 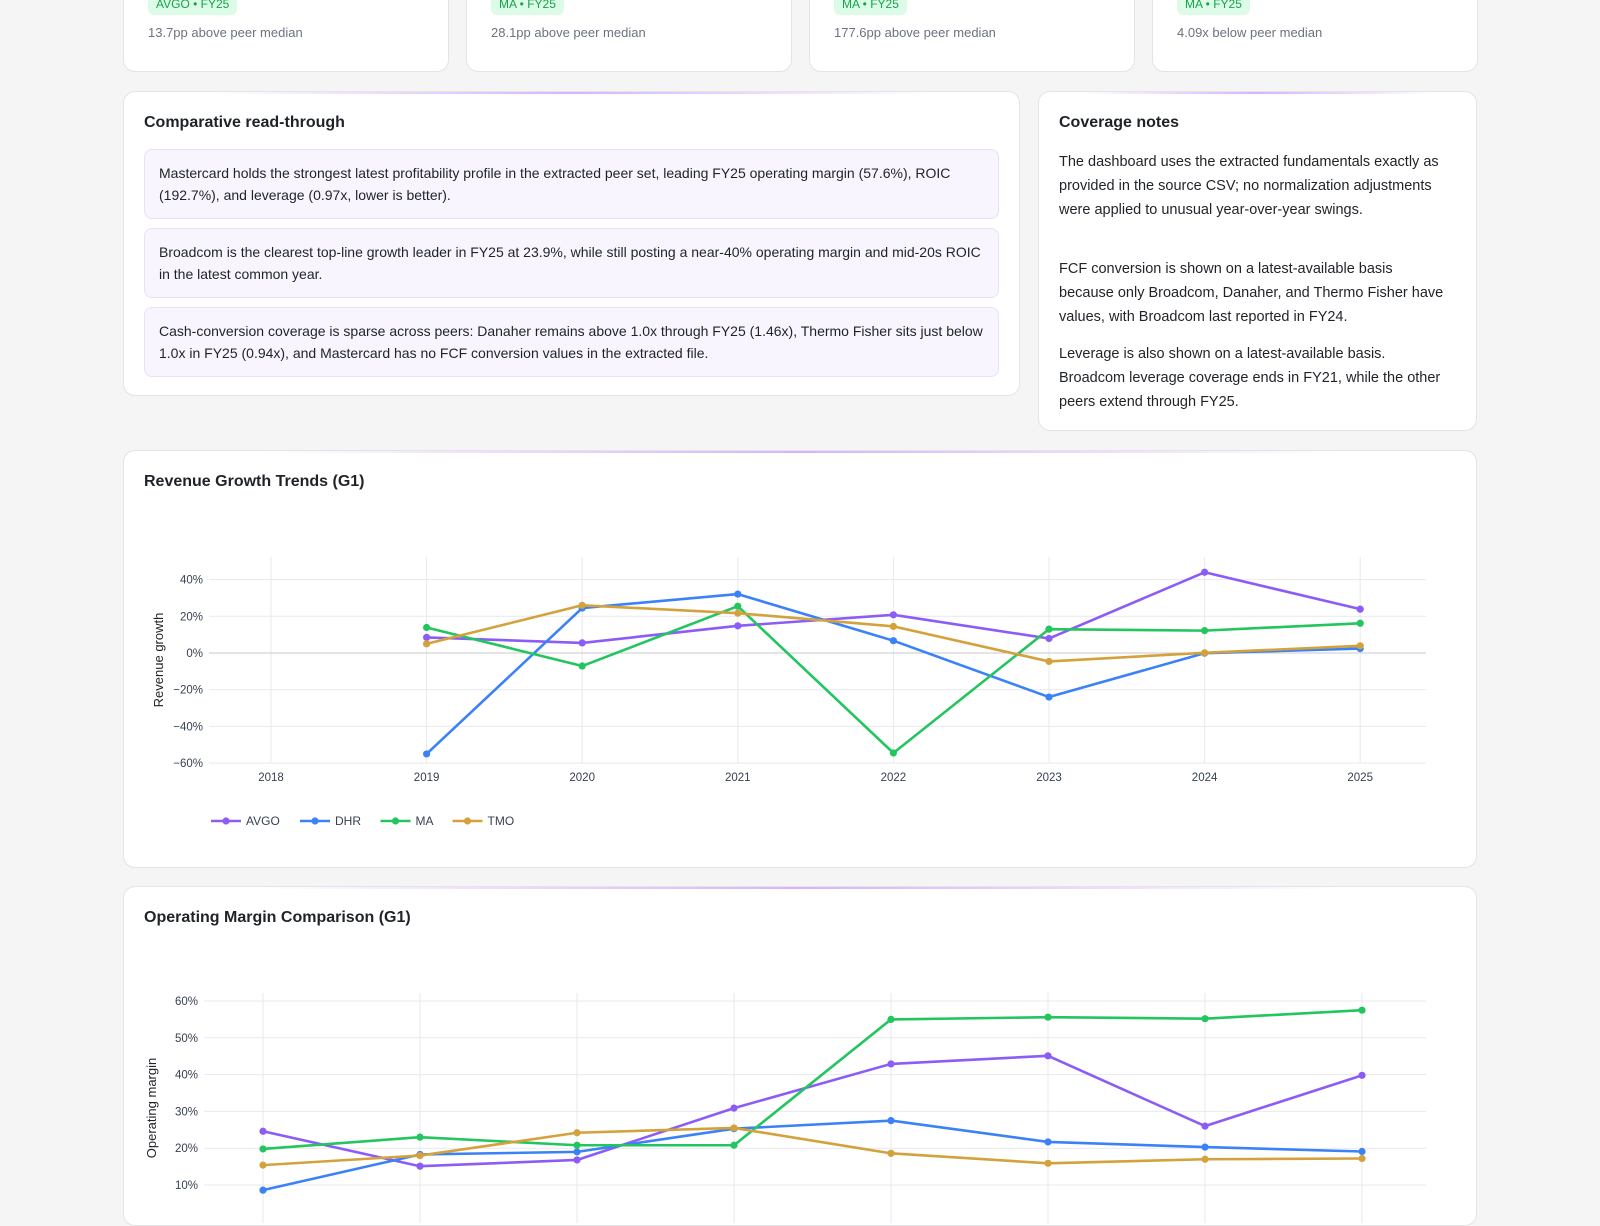 What do you see at coordinates (271, 778) in the screenshot?
I see `x-tick-label: 2018` at bounding box center [271, 778].